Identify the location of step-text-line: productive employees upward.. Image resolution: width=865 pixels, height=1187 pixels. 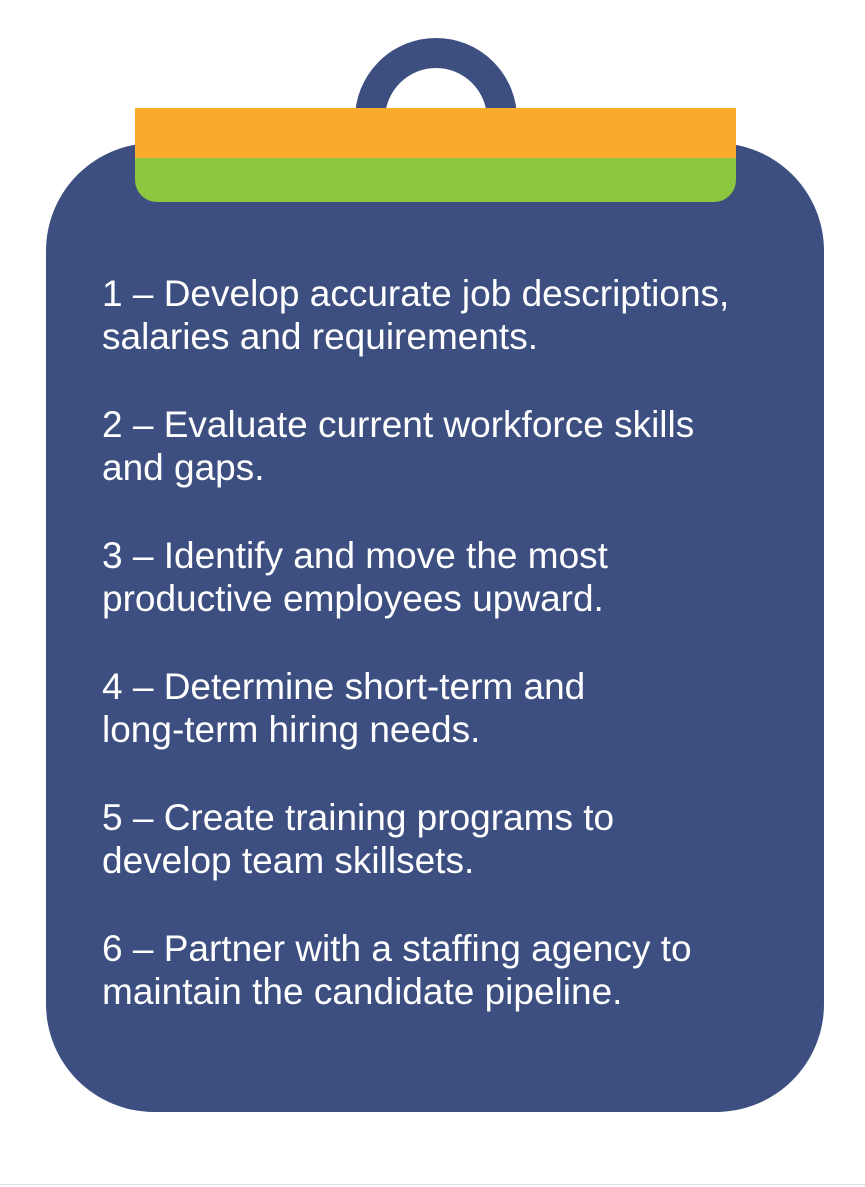
(353, 598).